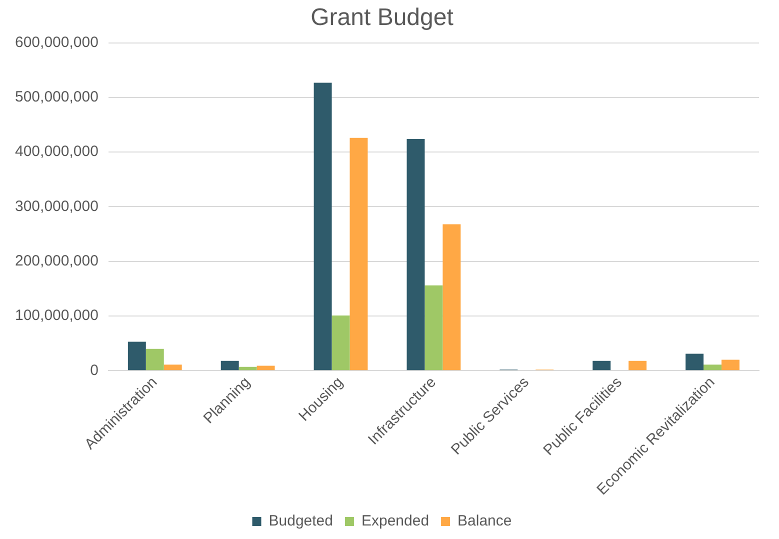 The height and width of the screenshot is (539, 779). Describe the element at coordinates (56, 206) in the screenshot. I see `y-tick-label: 300,000,000` at that location.